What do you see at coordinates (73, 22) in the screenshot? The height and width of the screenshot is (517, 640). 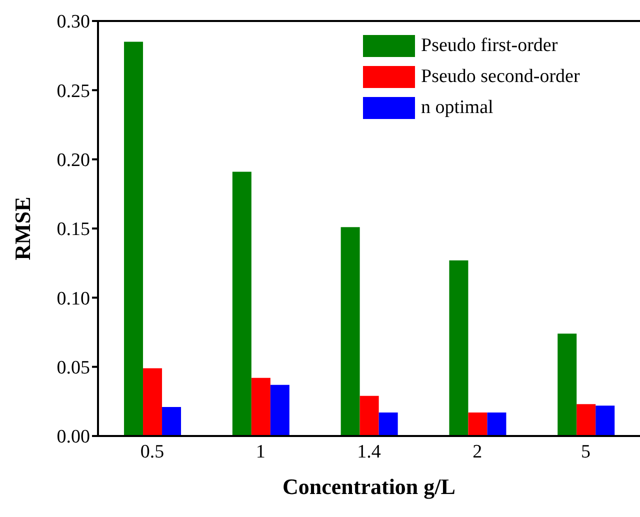 I see `y-tick-label: 0.30` at bounding box center [73, 22].